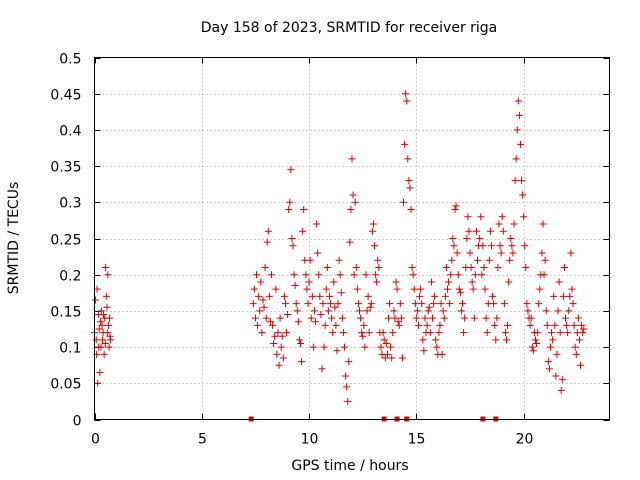 Image resolution: width=640 pixels, height=480 pixels. Describe the element at coordinates (417, 440) in the screenshot. I see `x-tick-label: 15` at that location.